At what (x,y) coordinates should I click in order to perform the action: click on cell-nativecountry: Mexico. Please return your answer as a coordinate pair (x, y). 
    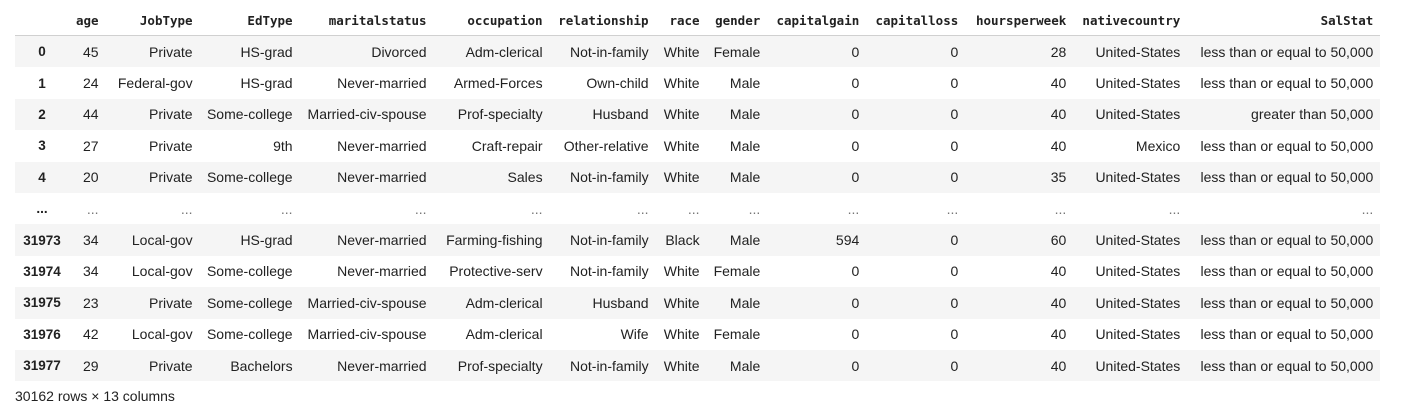
    Looking at the image, I should click on (1158, 145).